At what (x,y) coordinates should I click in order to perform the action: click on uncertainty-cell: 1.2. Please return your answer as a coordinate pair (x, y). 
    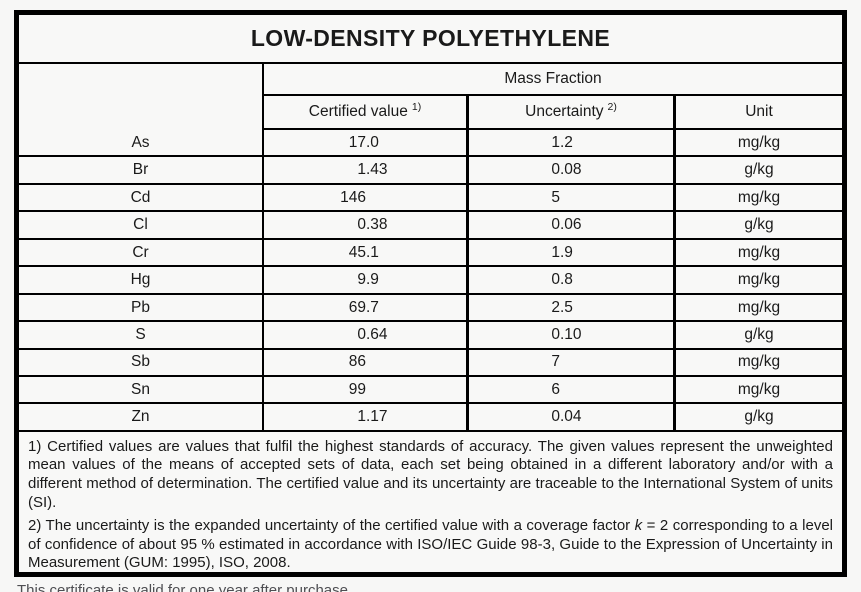
    Looking at the image, I should click on (571, 144).